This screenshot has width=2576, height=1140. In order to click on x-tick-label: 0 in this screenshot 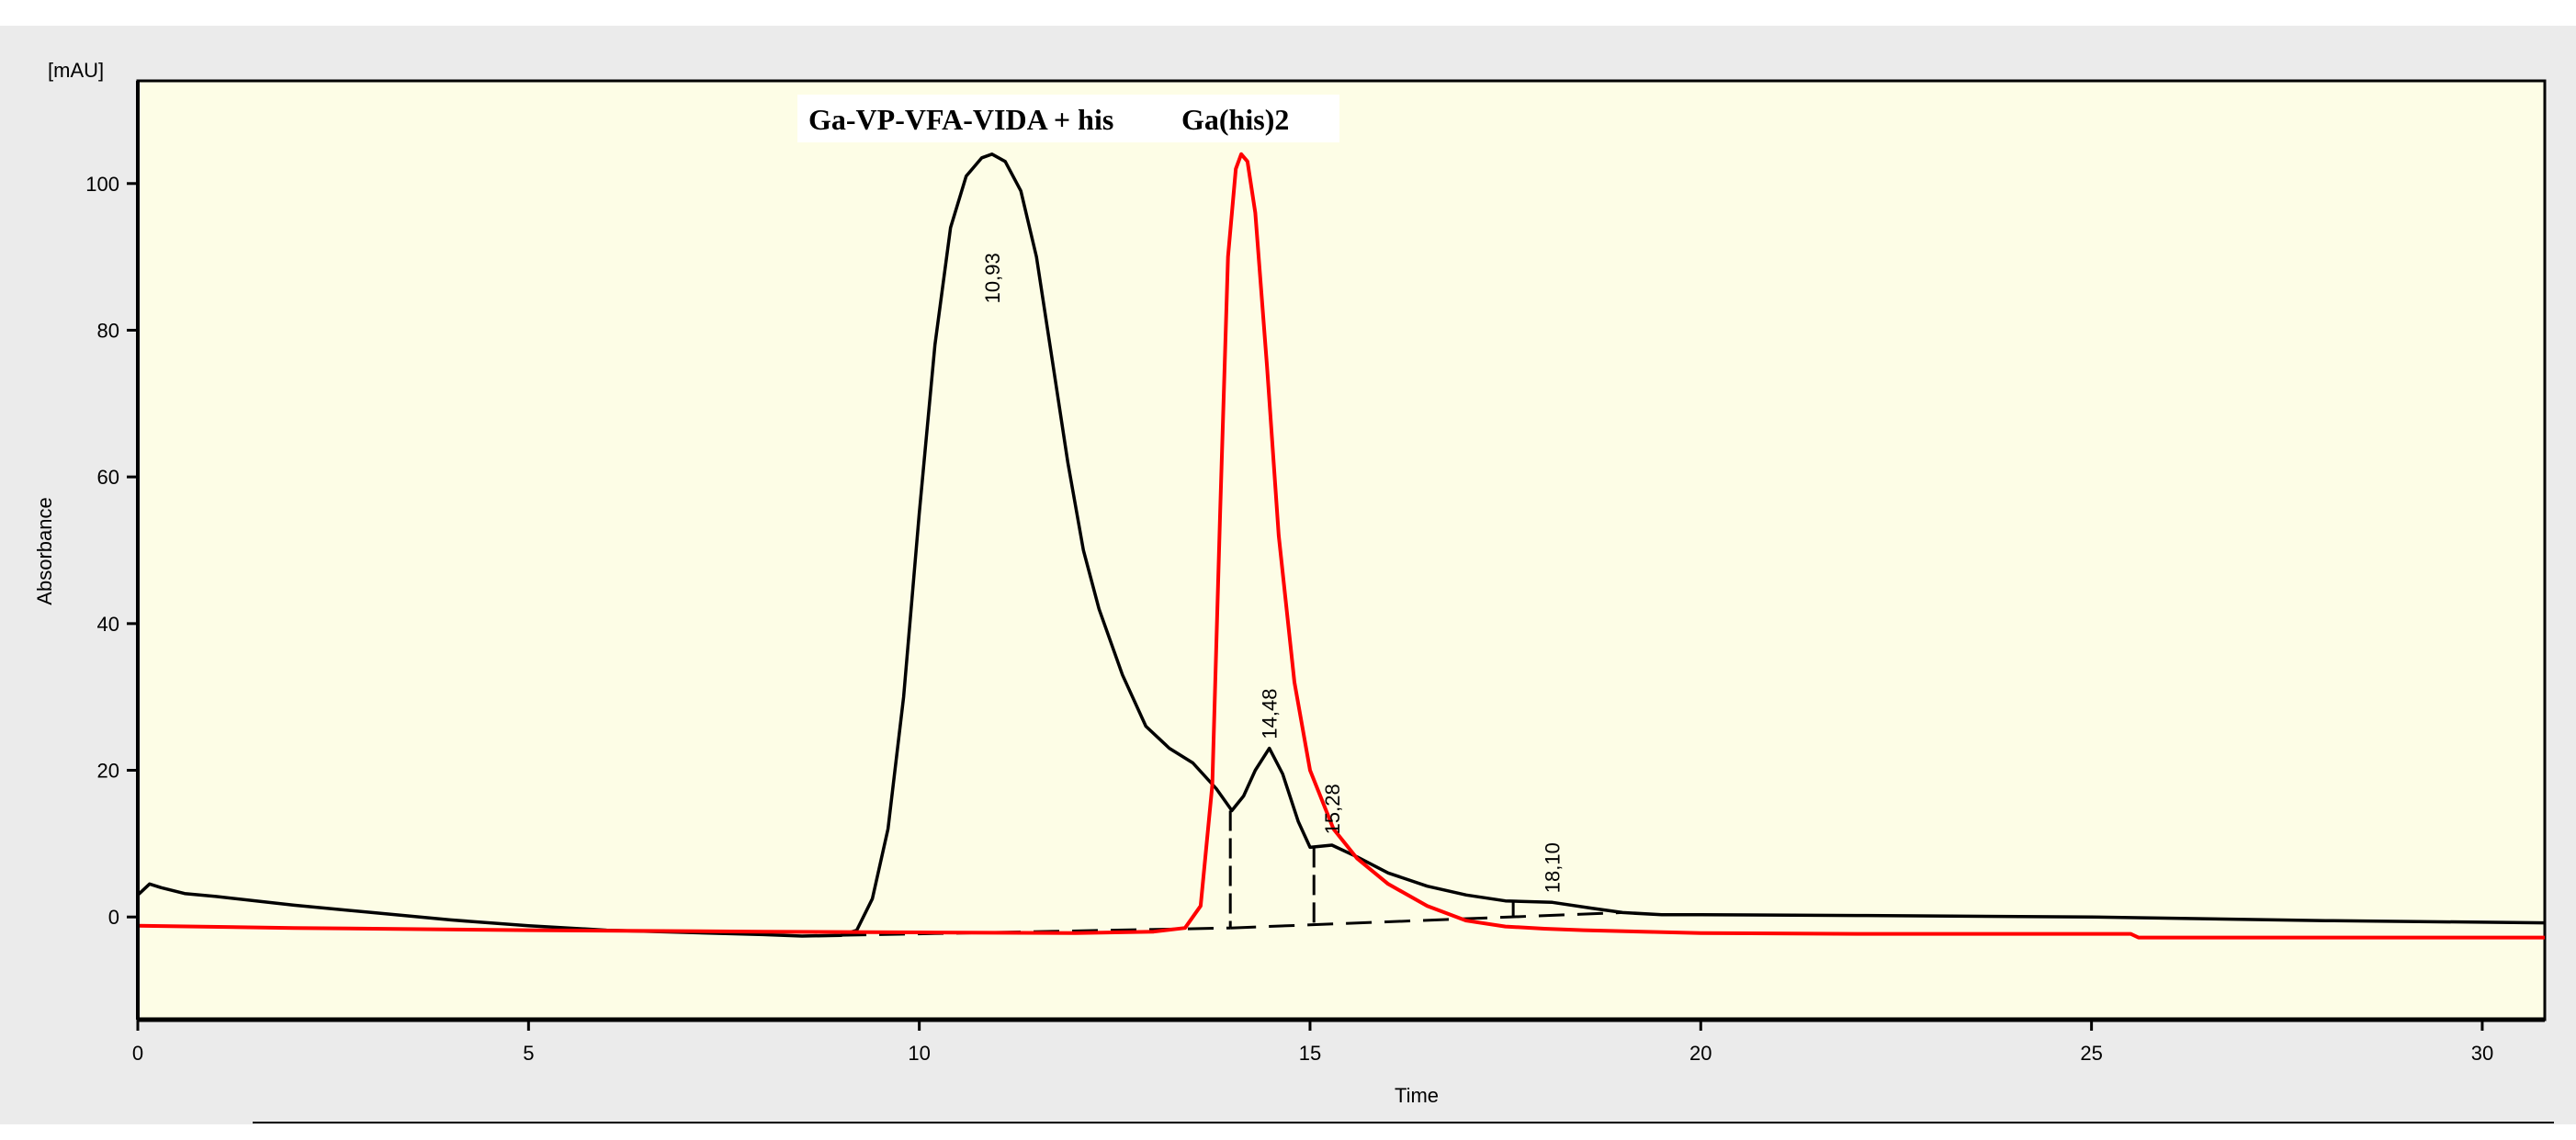, I will do `click(137, 1053)`.